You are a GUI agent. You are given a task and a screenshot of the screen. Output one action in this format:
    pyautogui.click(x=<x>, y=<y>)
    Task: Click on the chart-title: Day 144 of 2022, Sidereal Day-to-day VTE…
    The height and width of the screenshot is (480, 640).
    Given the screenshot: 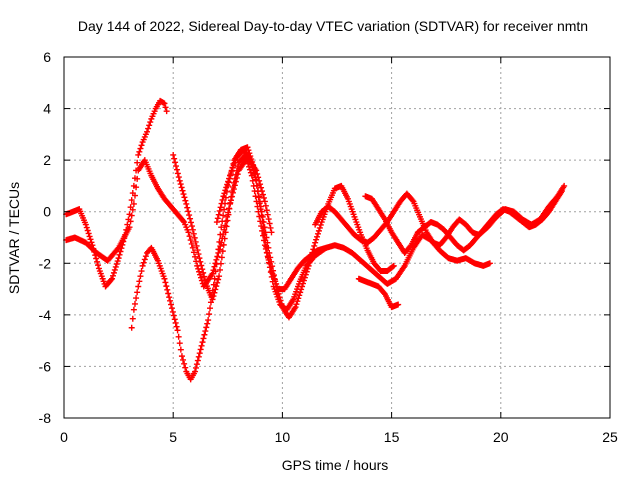 What is the action you would take?
    pyautogui.click(x=333, y=26)
    